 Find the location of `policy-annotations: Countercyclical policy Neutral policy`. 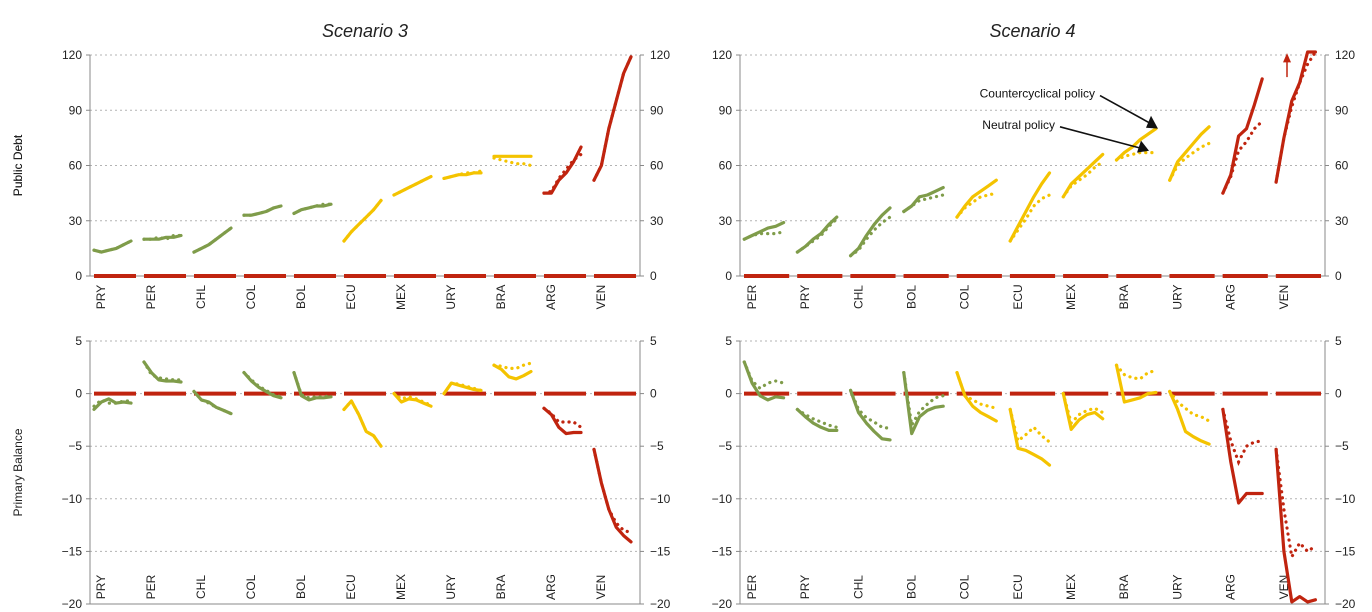

policy-annotations: Countercyclical policy Neutral policy is located at coordinates (1135, 103).